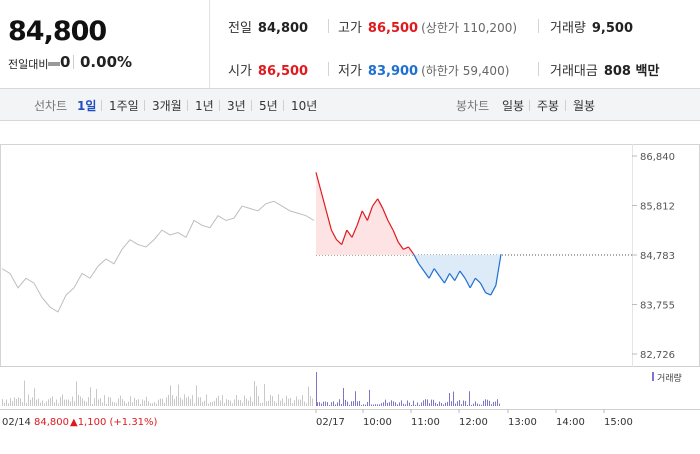 This screenshot has width=700, height=454. Describe the element at coordinates (87, 106) in the screenshot. I see `tab-1day: 1일` at that location.